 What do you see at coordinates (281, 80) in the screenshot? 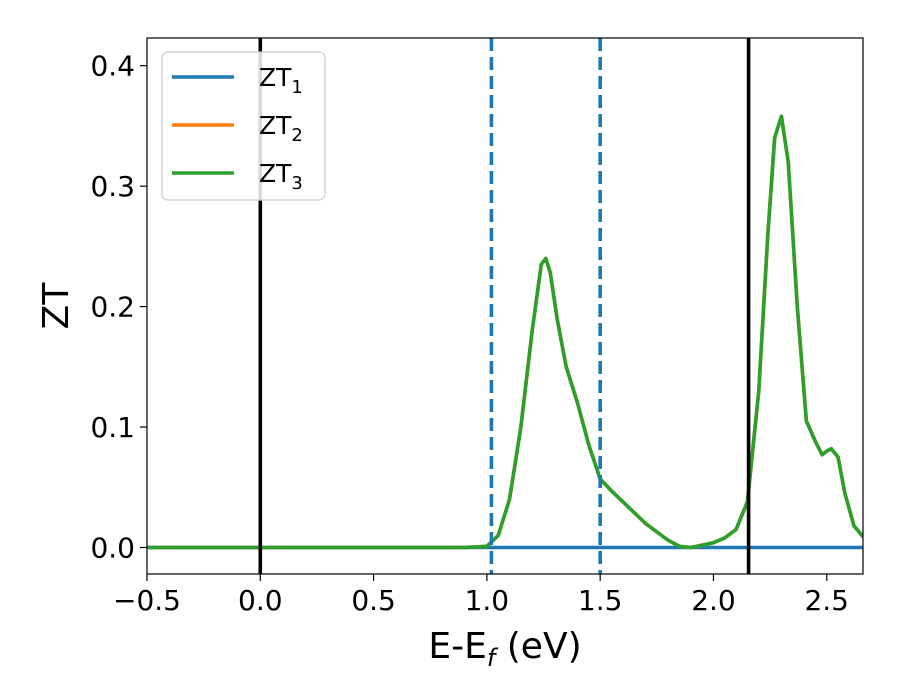
I see `legend-label-zt1: ZT1` at bounding box center [281, 80].